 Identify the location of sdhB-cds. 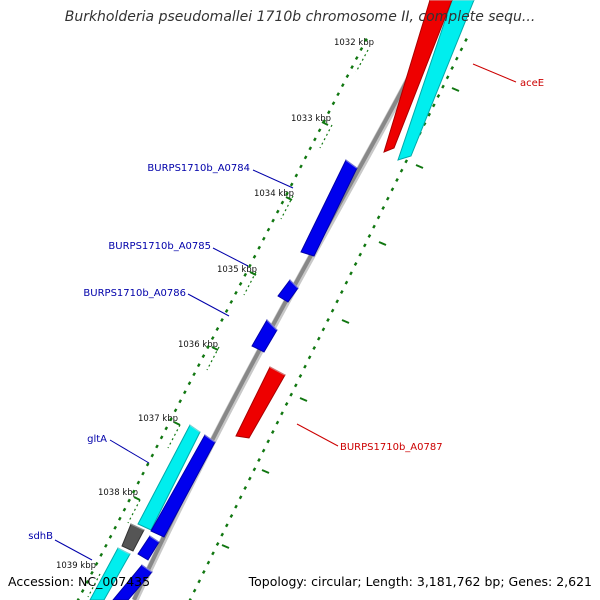
(110, 573).